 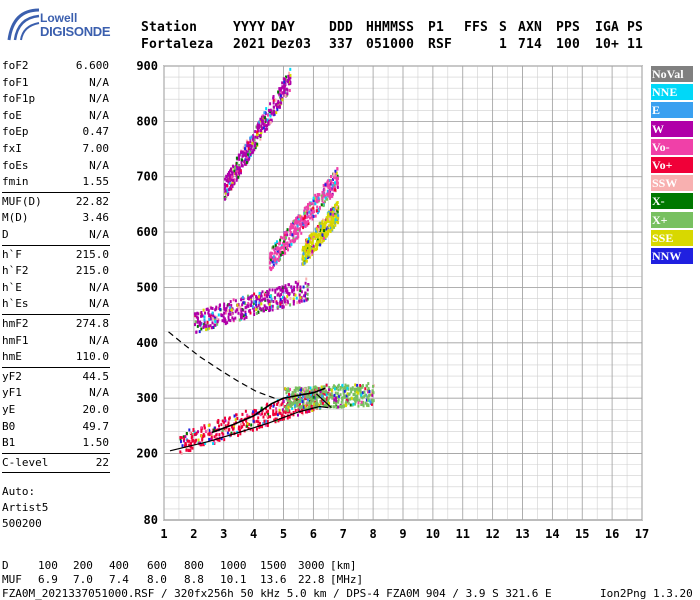 I want to click on parameter-value: N/A, so click(x=99, y=115).